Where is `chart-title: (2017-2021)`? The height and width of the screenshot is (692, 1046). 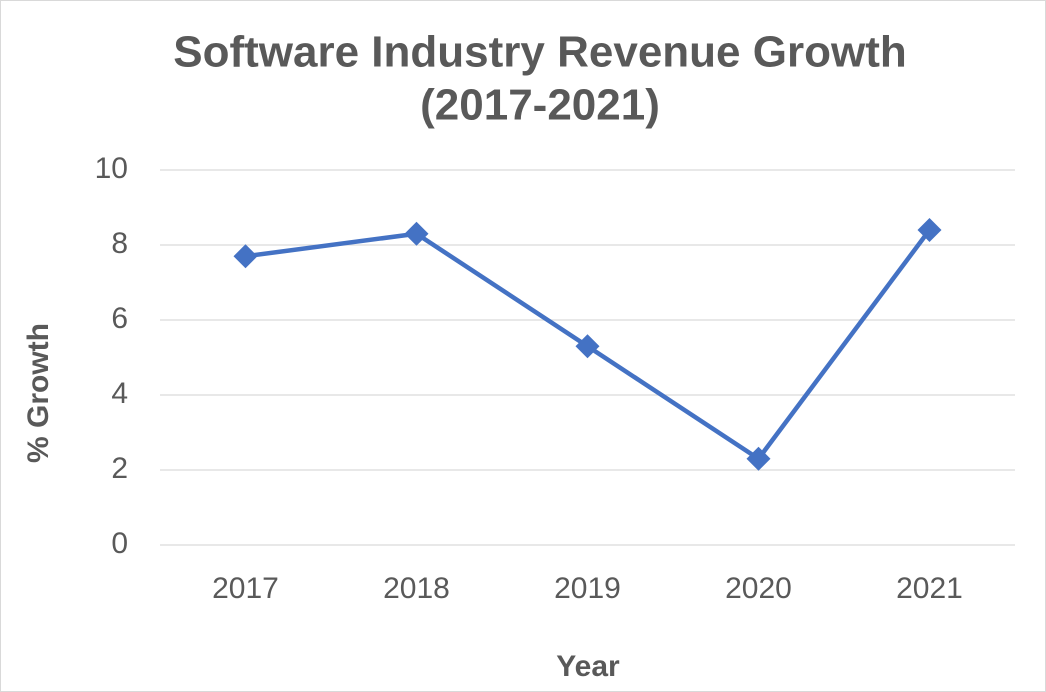 chart-title: (2017-2021) is located at coordinates (540, 105).